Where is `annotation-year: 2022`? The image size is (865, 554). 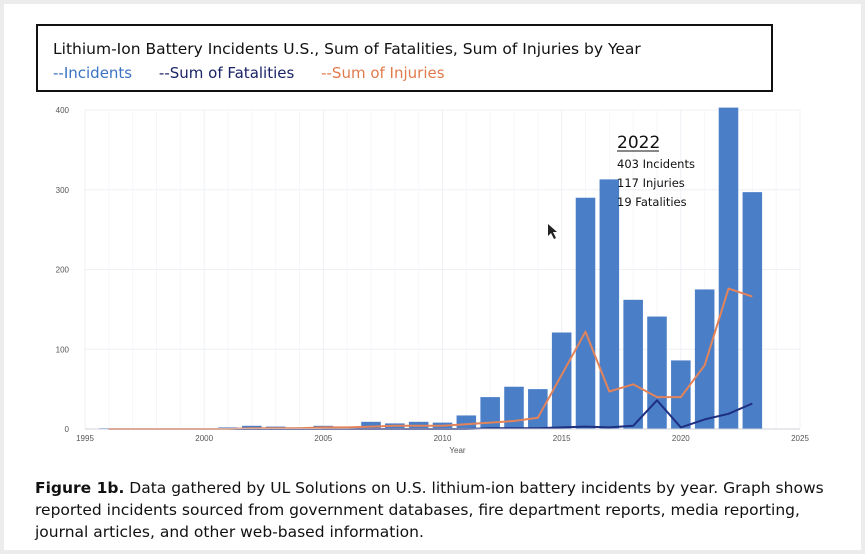 annotation-year: 2022 is located at coordinates (638, 143).